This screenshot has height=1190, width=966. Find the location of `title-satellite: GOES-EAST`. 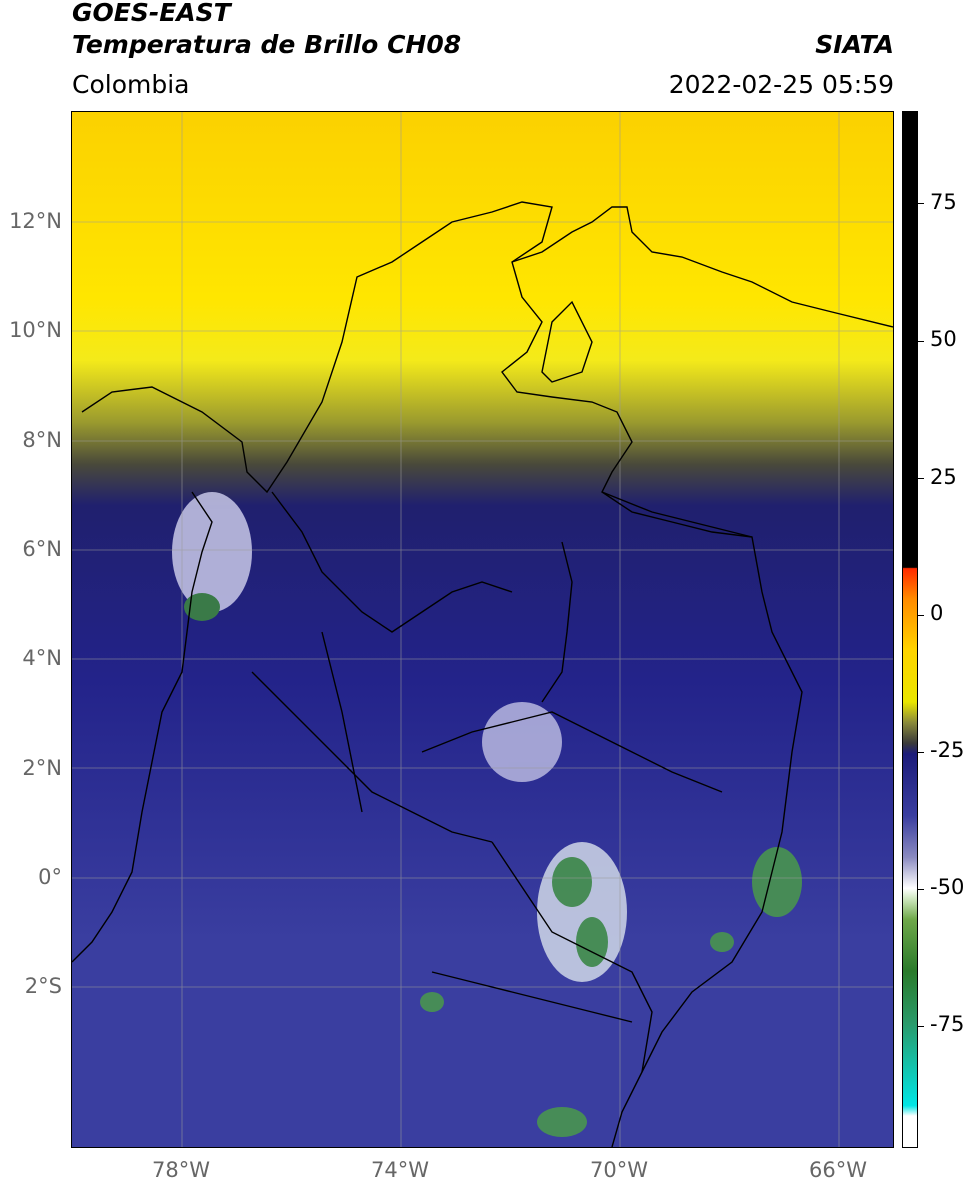

title-satellite: GOES-EAST is located at coordinates (151, 13).